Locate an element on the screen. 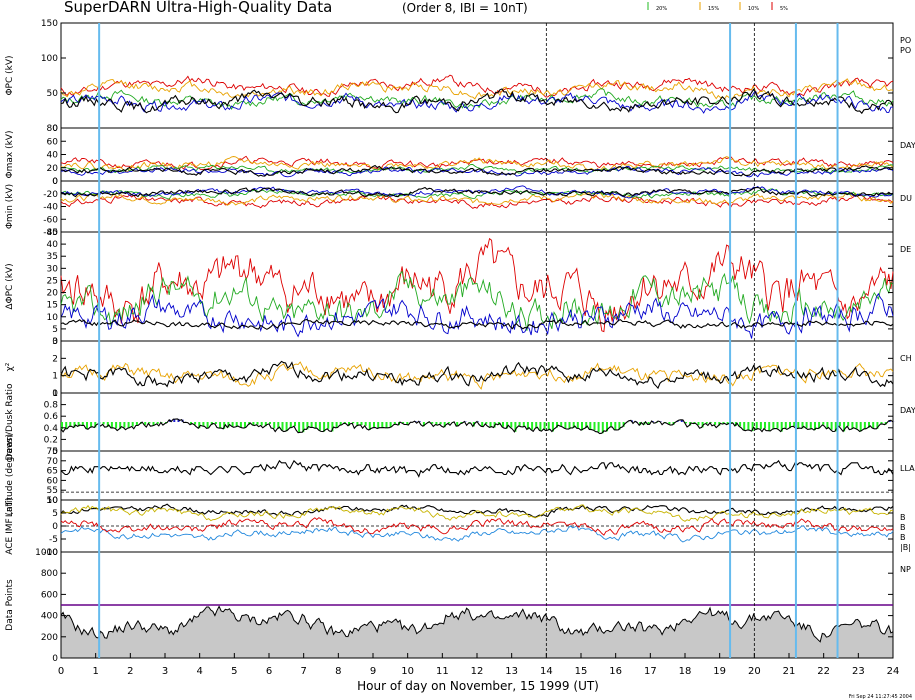 The width and height of the screenshot is (915, 700). x-tick-label: 13 is located at coordinates (511, 671).